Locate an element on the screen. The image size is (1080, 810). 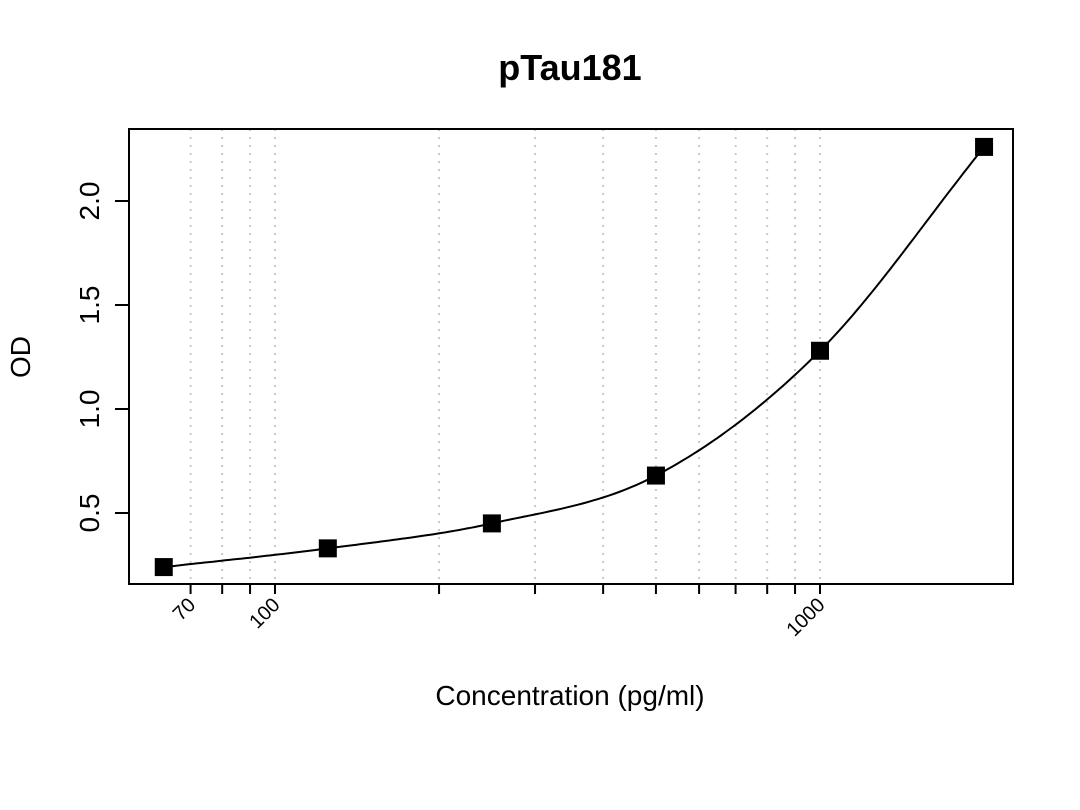
chart-title: pTau181 is located at coordinates (569, 67).